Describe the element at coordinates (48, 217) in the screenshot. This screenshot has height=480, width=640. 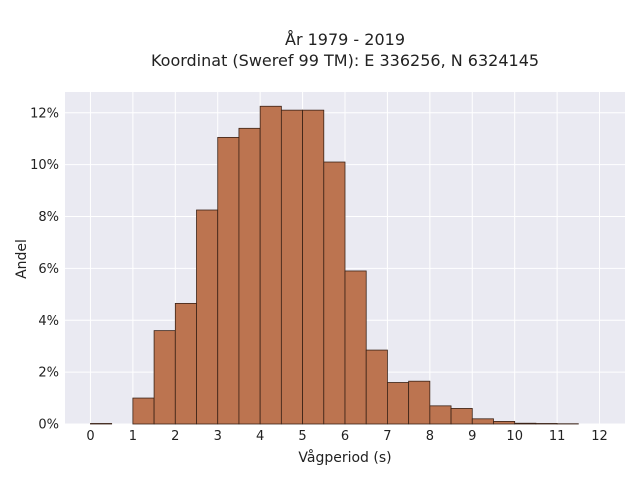
I see `y-tick-label: 8%` at that location.